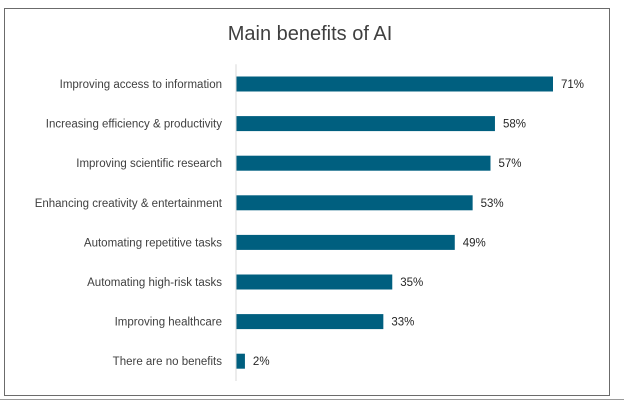  I want to click on category-label: There are no benefits, so click(168, 362).